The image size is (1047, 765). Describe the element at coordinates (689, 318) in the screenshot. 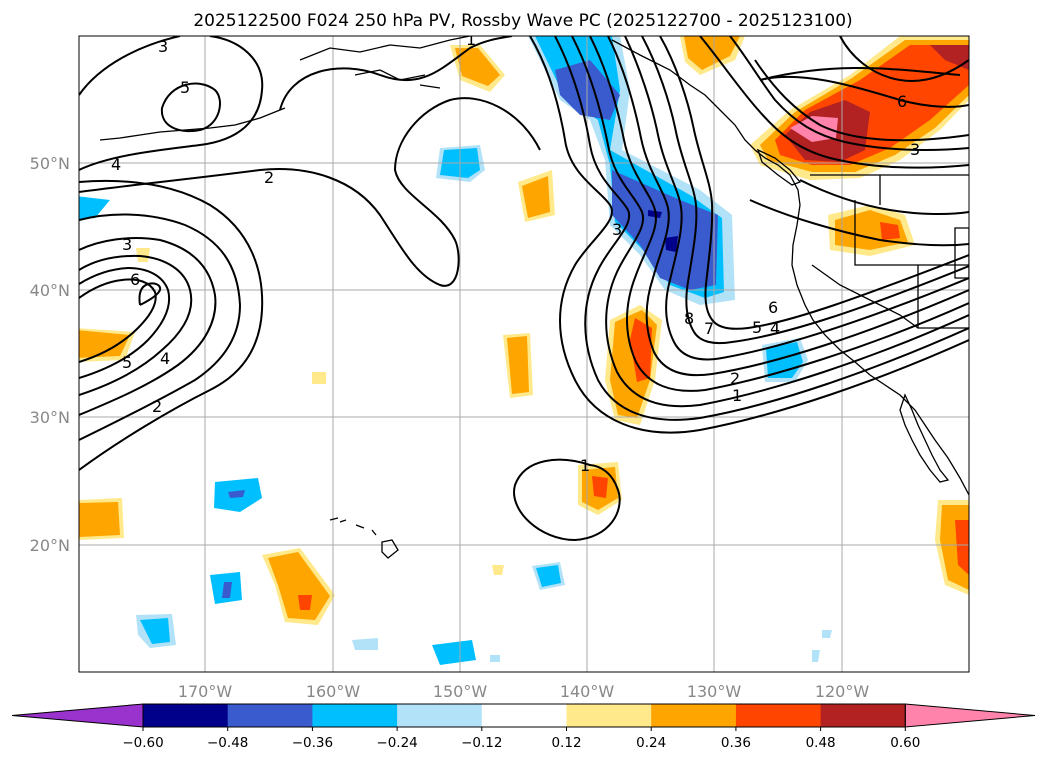

I see `contour-label: 8` at that location.